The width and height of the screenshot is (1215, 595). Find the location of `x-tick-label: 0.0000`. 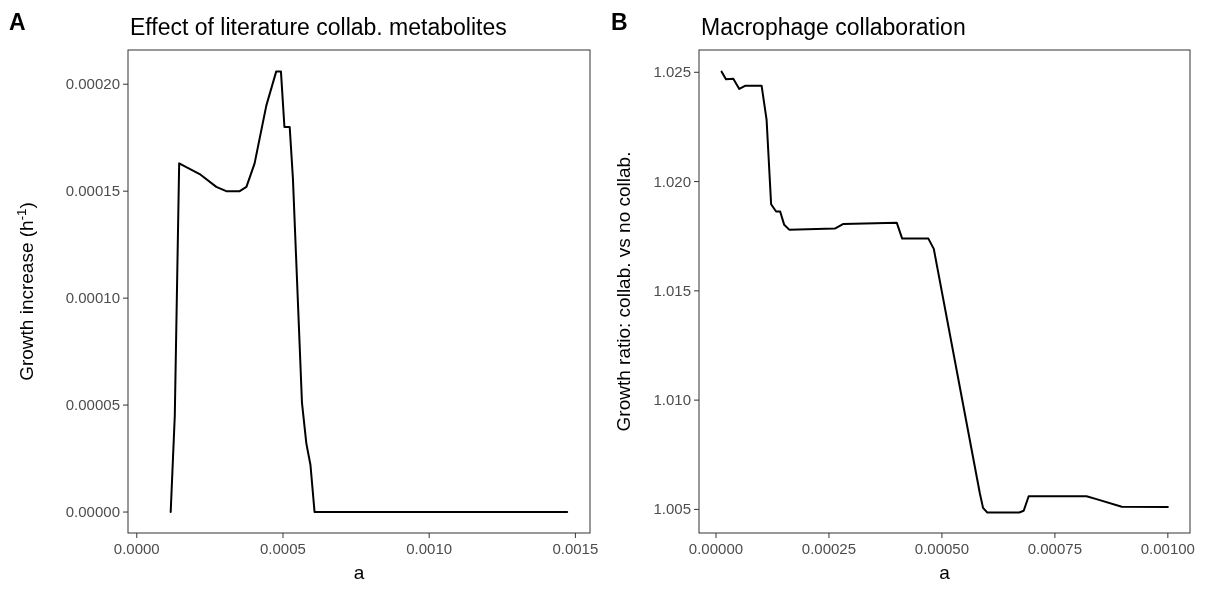

x-tick-label: 0.0000 is located at coordinates (136, 548).